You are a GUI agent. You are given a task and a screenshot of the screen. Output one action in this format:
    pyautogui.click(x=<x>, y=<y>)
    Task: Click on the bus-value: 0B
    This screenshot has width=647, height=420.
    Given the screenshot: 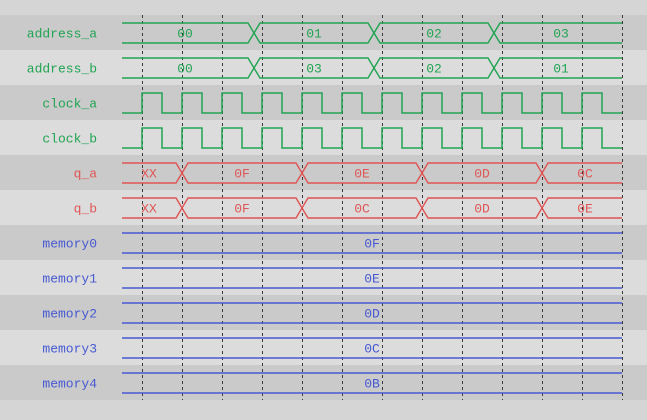 What is the action you would take?
    pyautogui.click(x=372, y=384)
    